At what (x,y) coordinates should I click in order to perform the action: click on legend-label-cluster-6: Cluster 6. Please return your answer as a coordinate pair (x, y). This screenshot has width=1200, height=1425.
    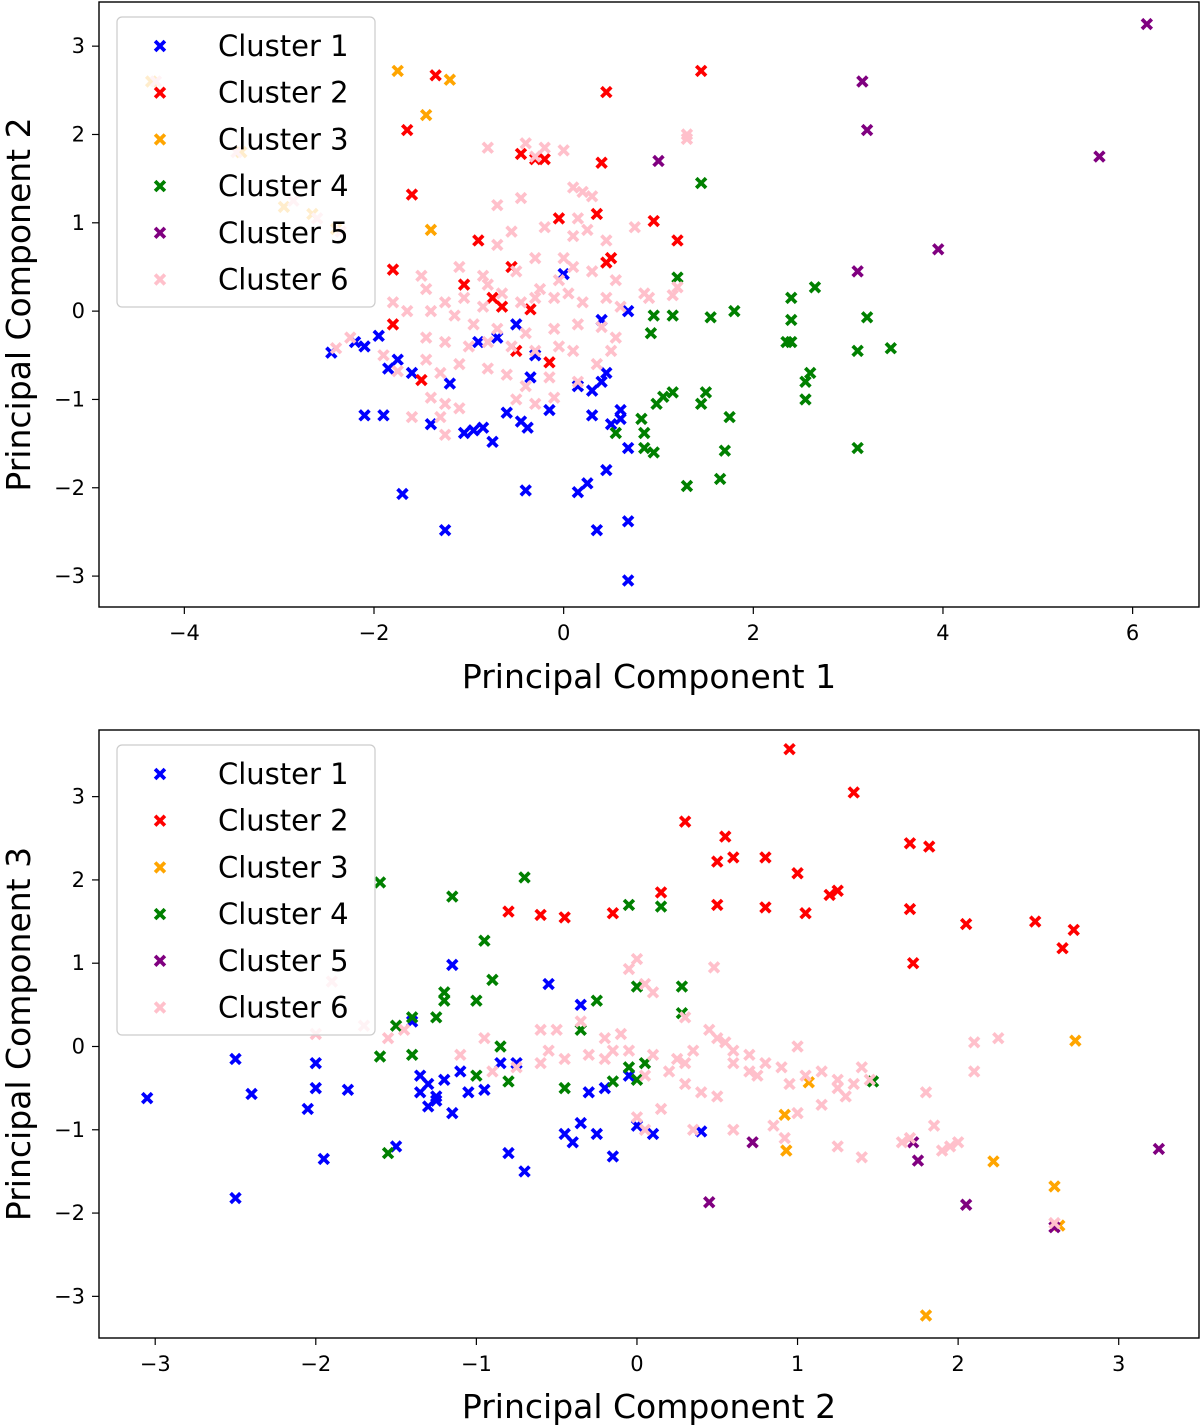
    Looking at the image, I should click on (283, 280).